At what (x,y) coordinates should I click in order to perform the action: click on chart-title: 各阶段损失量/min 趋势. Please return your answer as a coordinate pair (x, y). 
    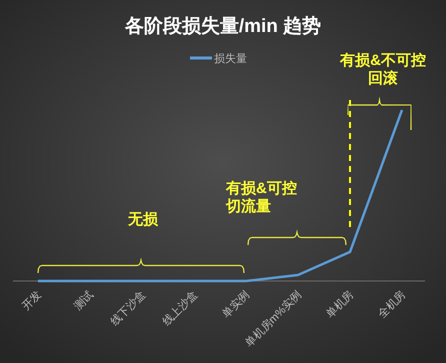
    Looking at the image, I should click on (223, 26).